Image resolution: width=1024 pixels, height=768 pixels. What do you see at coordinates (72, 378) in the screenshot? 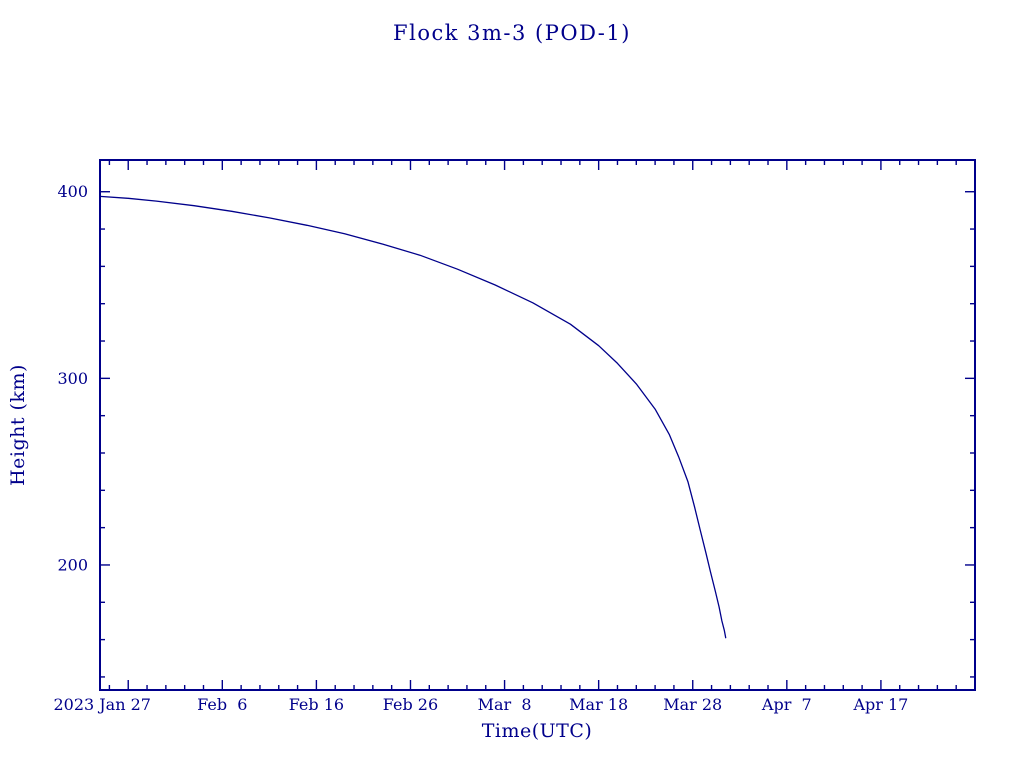
I see `y-tick-label: 300` at bounding box center [72, 378].